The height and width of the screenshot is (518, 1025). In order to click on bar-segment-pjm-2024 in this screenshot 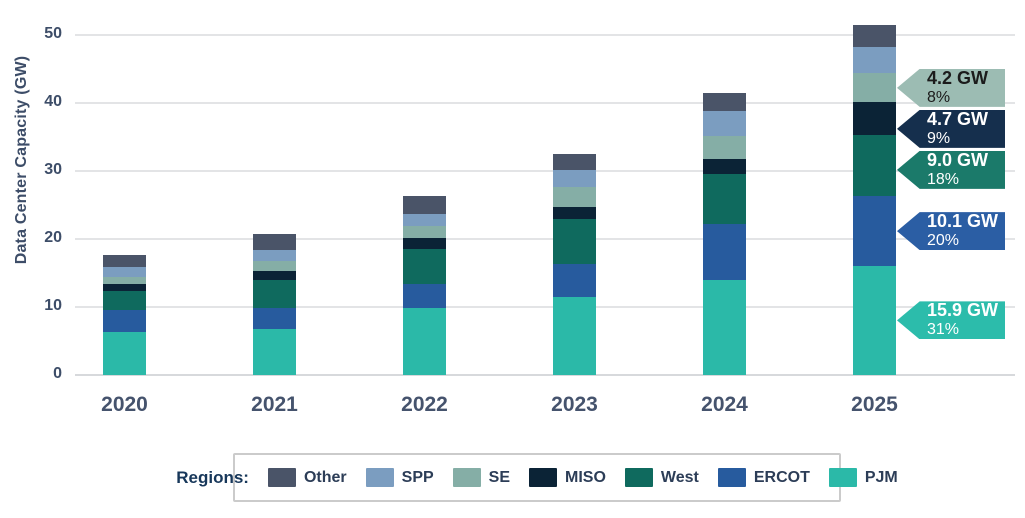, I will do `click(724, 327)`.